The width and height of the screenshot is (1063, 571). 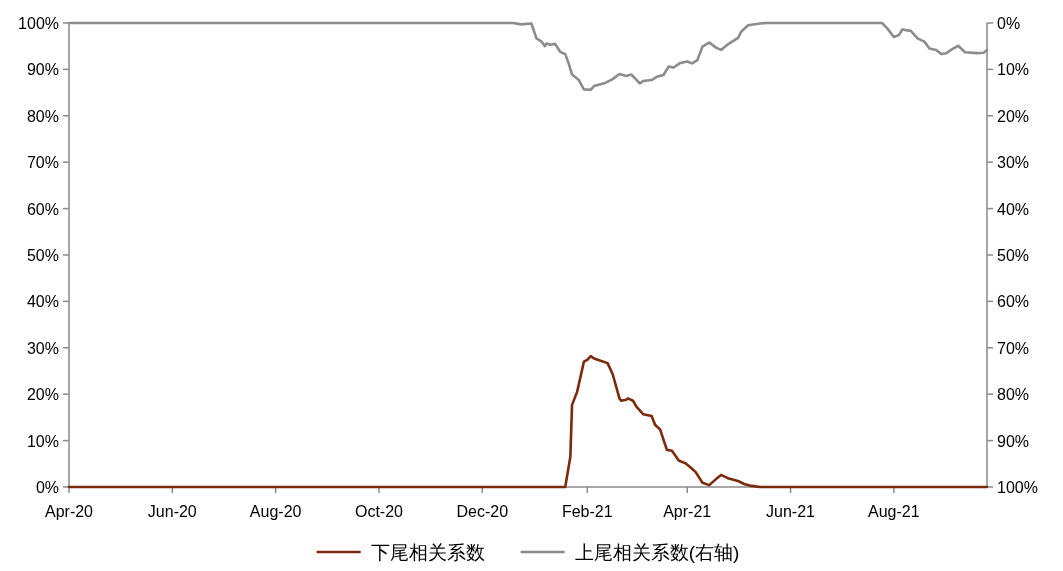 What do you see at coordinates (42, 302) in the screenshot?
I see `y-tick-label: 40%` at bounding box center [42, 302].